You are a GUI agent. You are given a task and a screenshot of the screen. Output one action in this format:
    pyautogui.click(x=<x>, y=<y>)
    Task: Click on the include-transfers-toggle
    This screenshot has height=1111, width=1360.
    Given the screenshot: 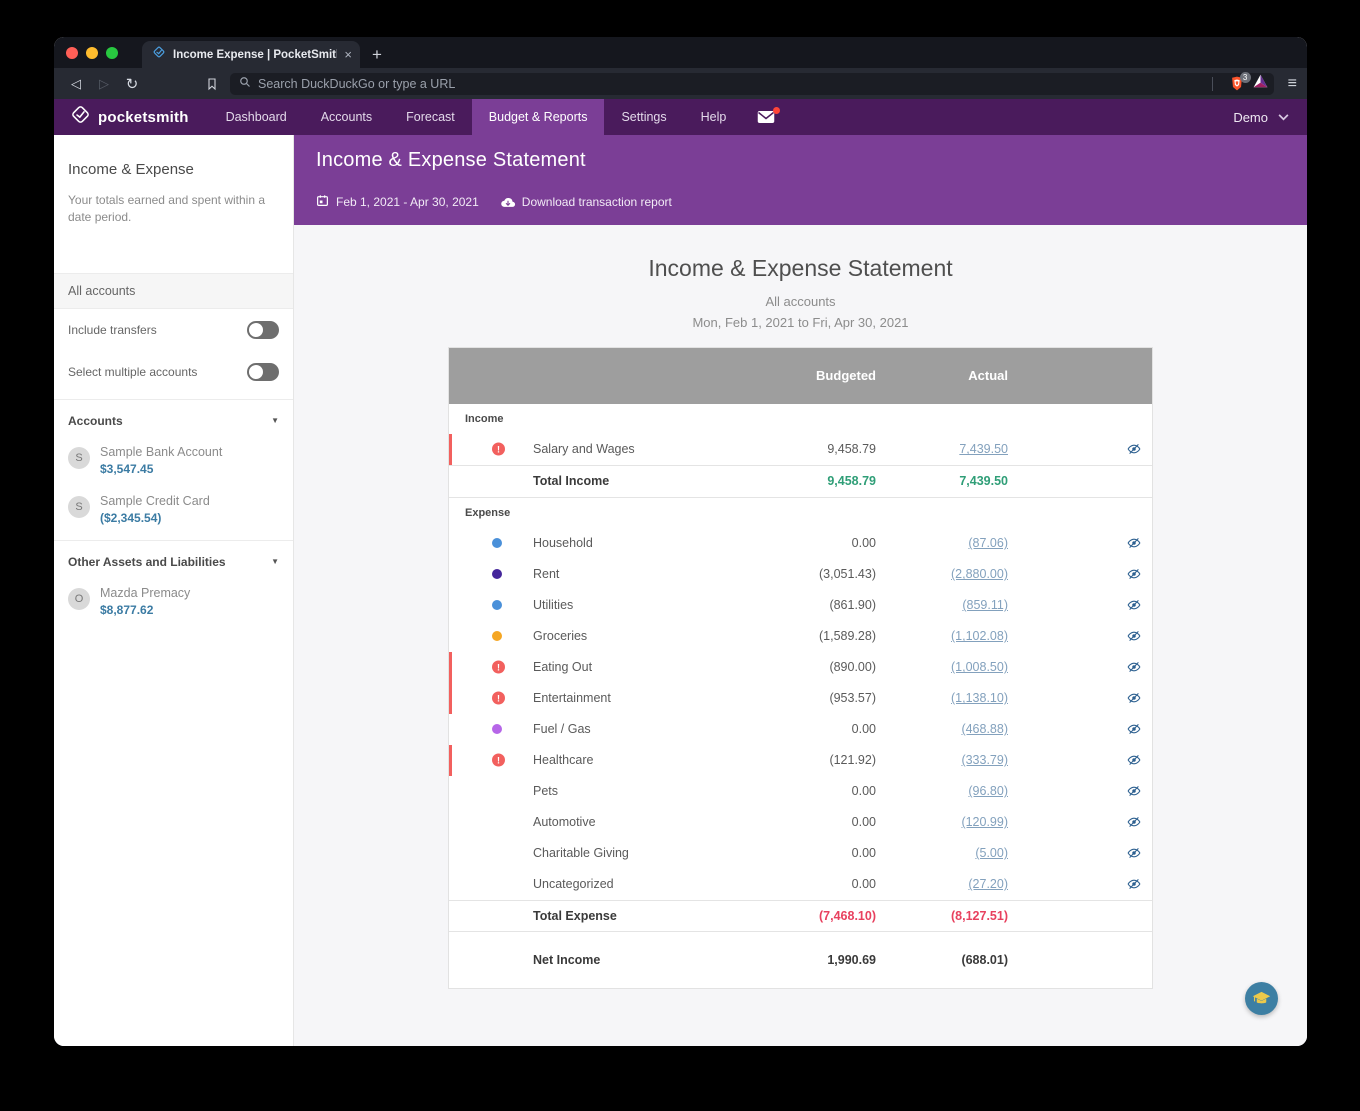 What is the action you would take?
    pyautogui.click(x=263, y=329)
    